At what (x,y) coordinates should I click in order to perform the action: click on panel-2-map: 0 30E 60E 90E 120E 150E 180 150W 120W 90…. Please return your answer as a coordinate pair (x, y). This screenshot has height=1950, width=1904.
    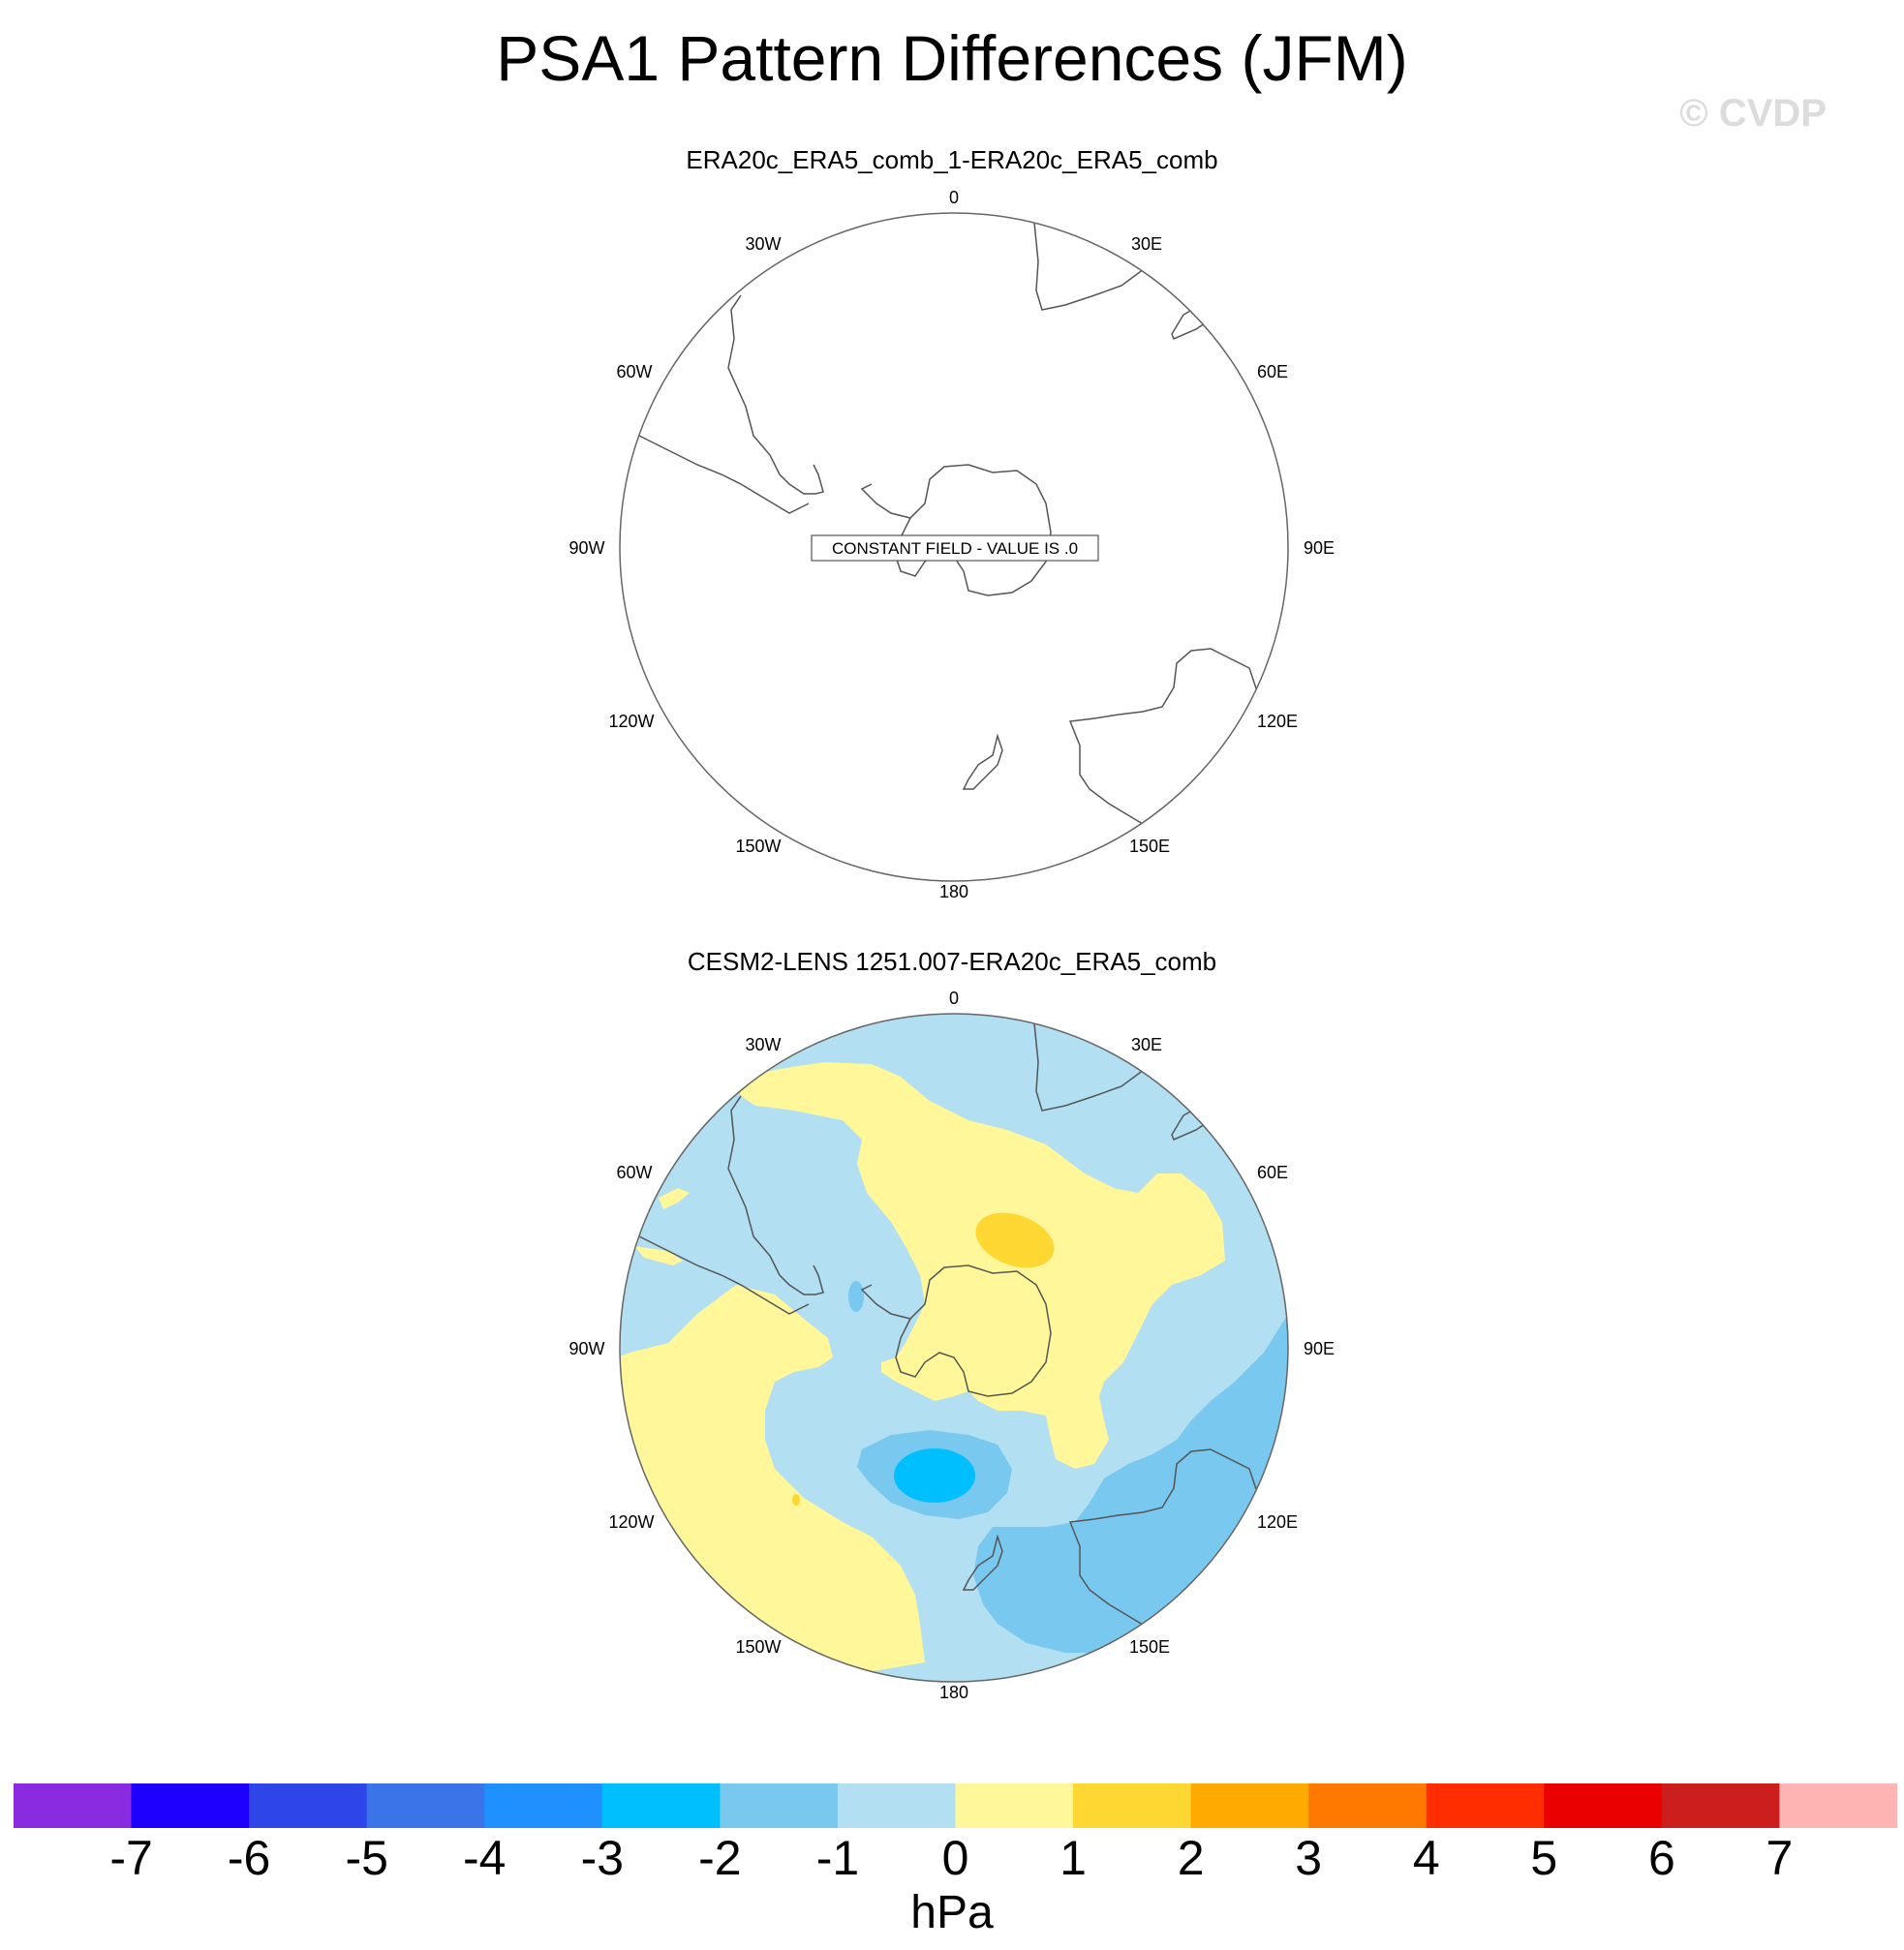
    Looking at the image, I should click on (952, 1345).